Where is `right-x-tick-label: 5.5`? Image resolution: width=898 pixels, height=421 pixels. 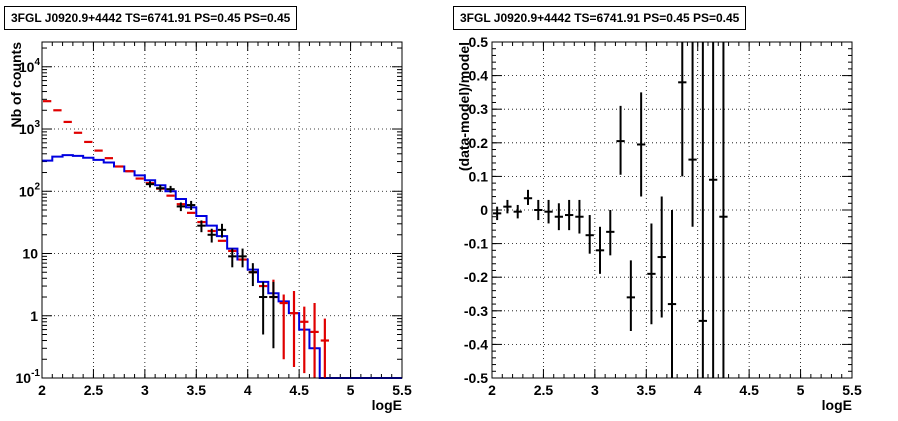
right-x-tick-label: 5.5 is located at coordinates (852, 390).